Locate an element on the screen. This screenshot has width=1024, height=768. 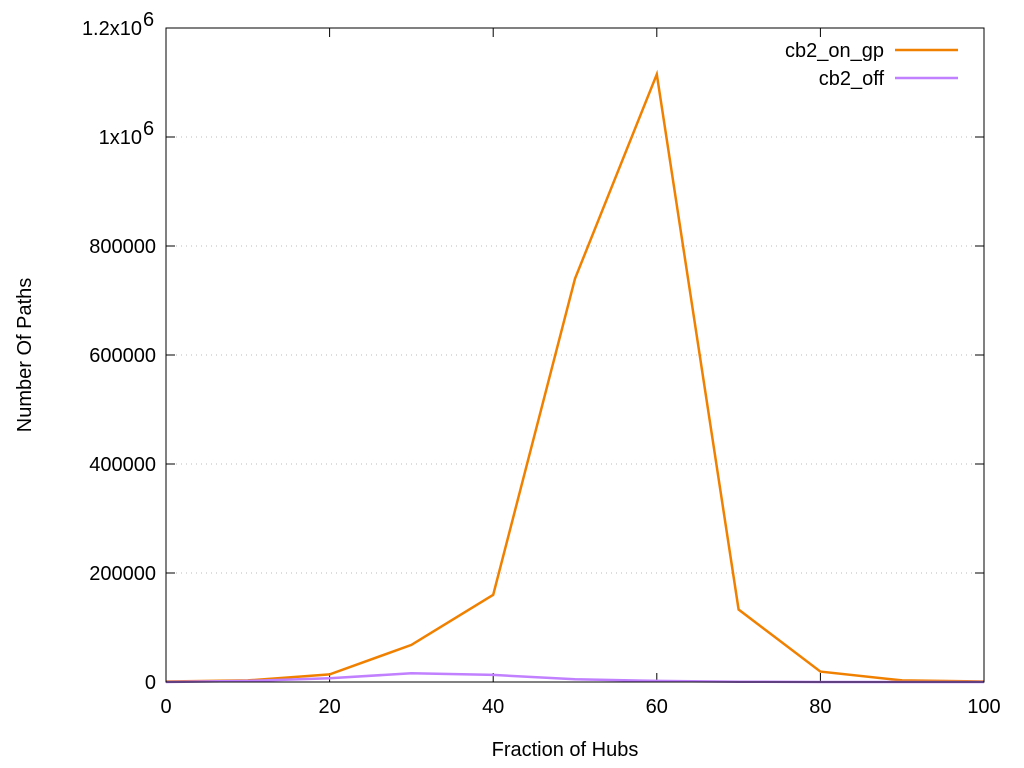
x-tick-label: 100 is located at coordinates (983, 707).